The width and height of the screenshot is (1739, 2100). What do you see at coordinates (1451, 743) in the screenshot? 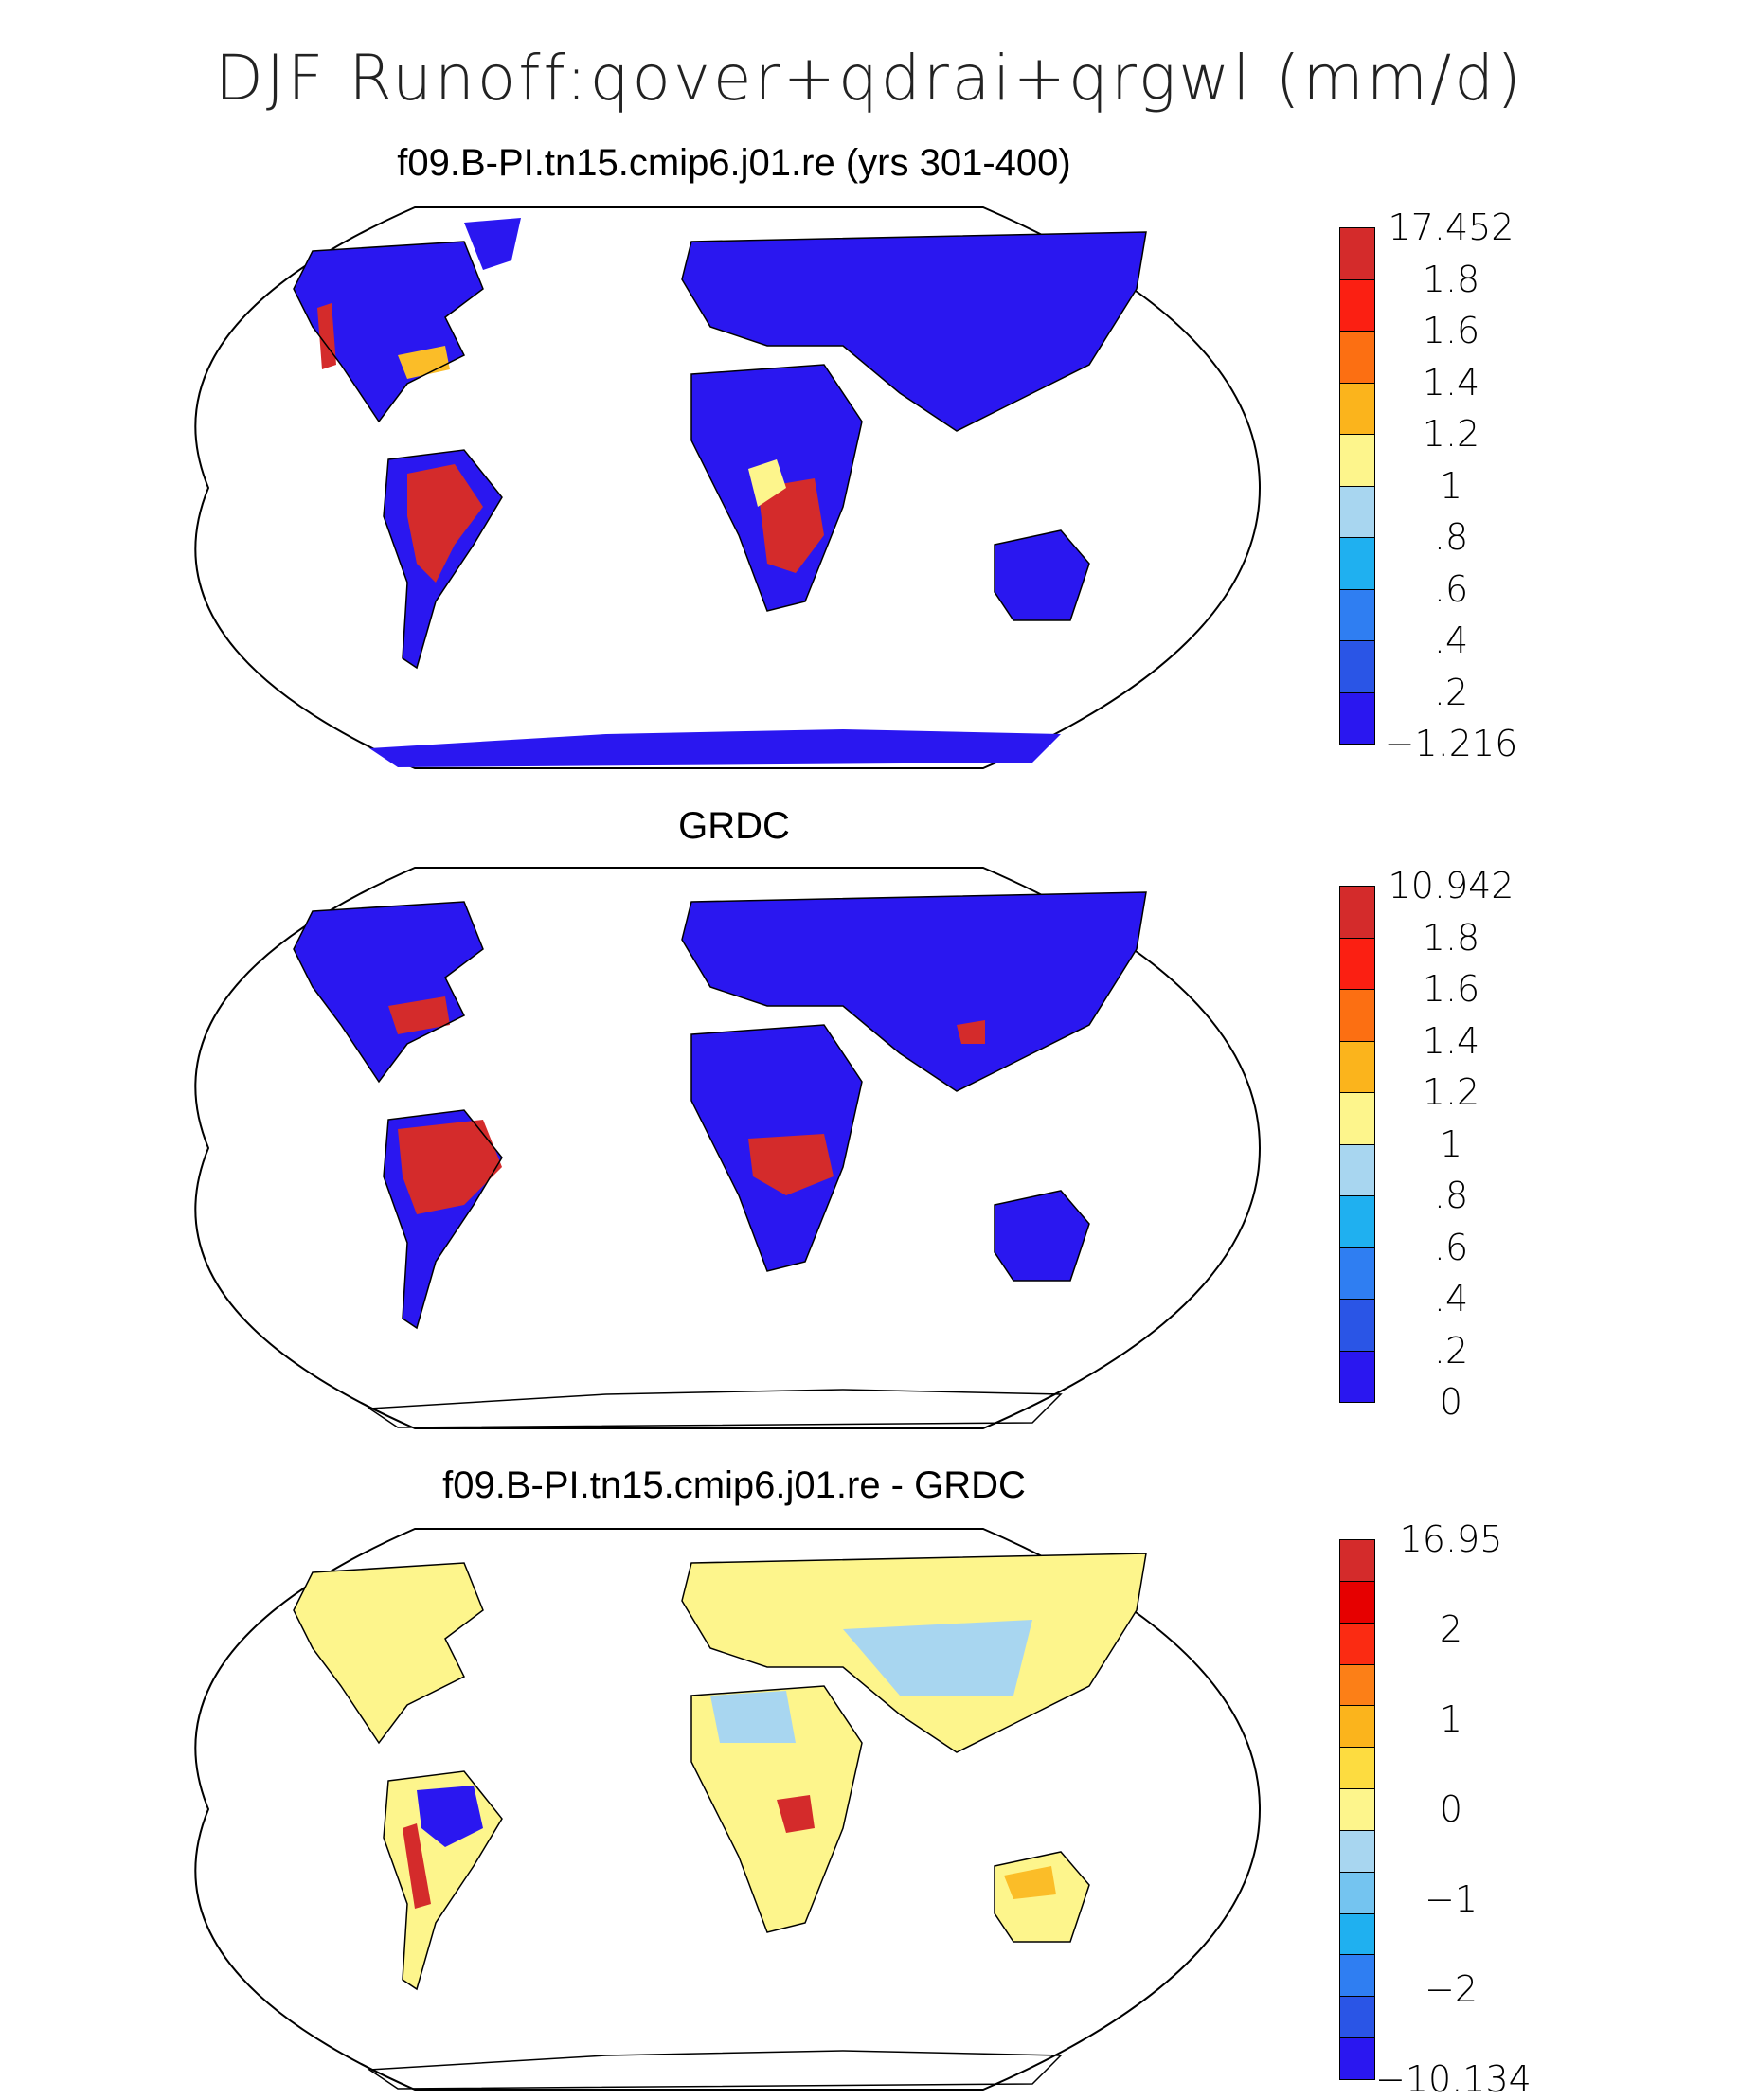
I see `colorbar-label: −1.216` at bounding box center [1451, 743].